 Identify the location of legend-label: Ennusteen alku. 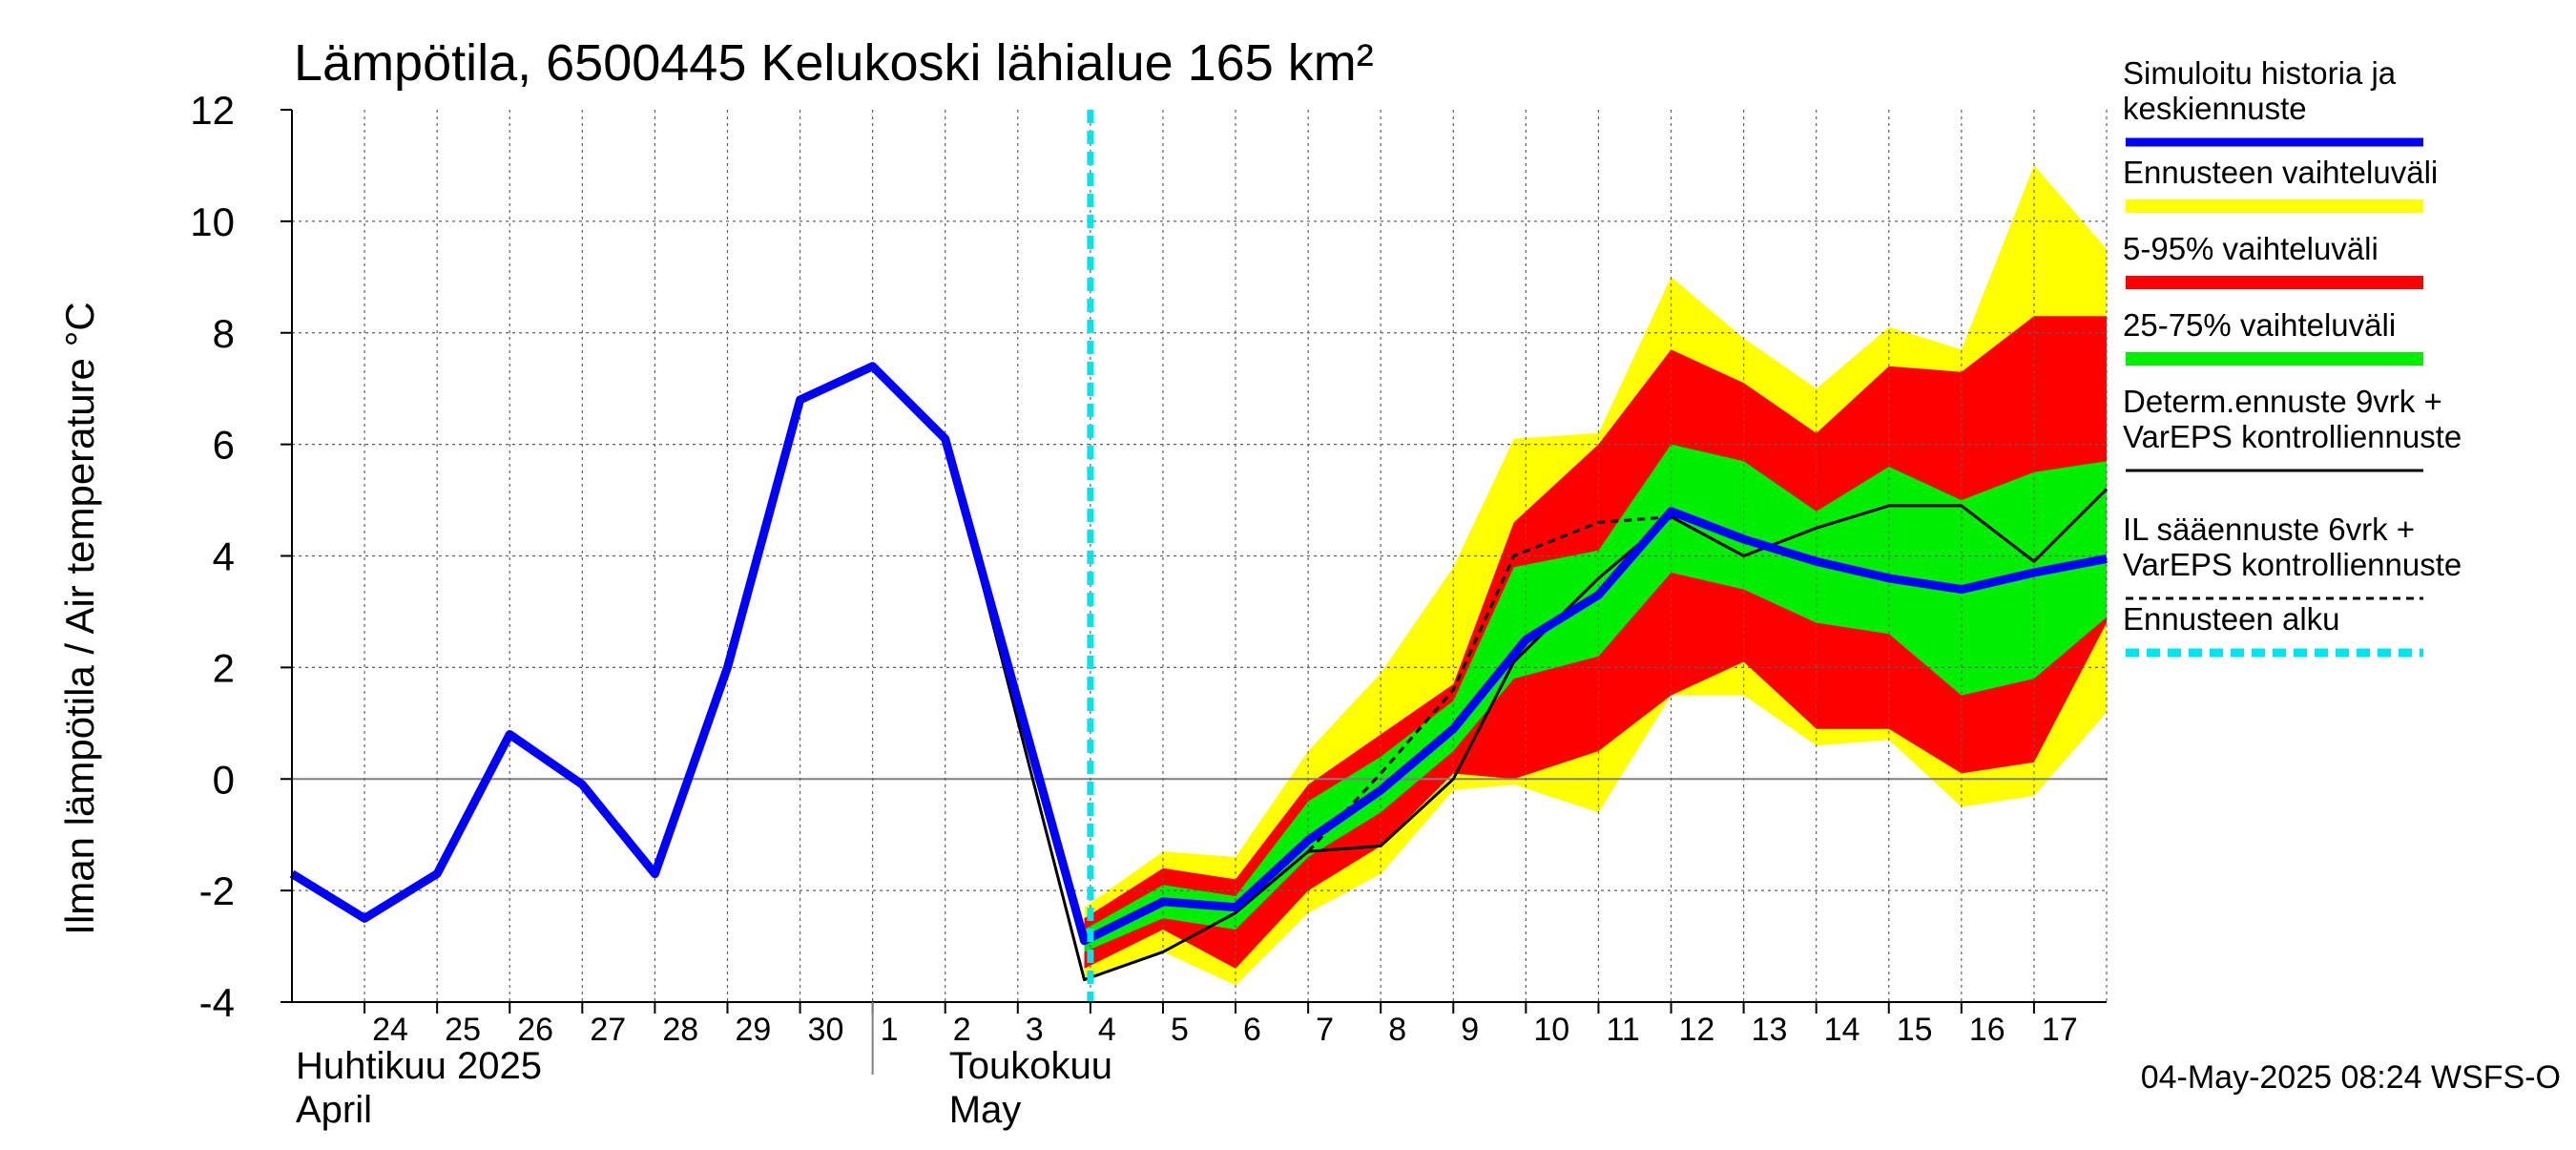
(2231, 619).